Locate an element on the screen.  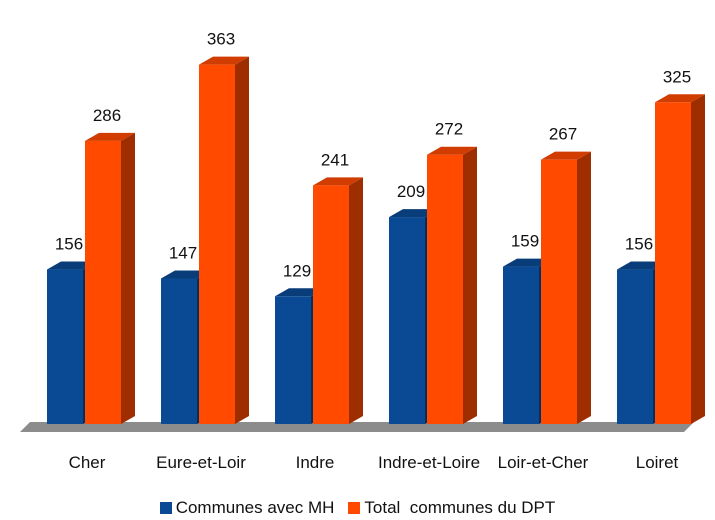
legend-label-series-2: Total communes du DPT is located at coordinates (460, 507).